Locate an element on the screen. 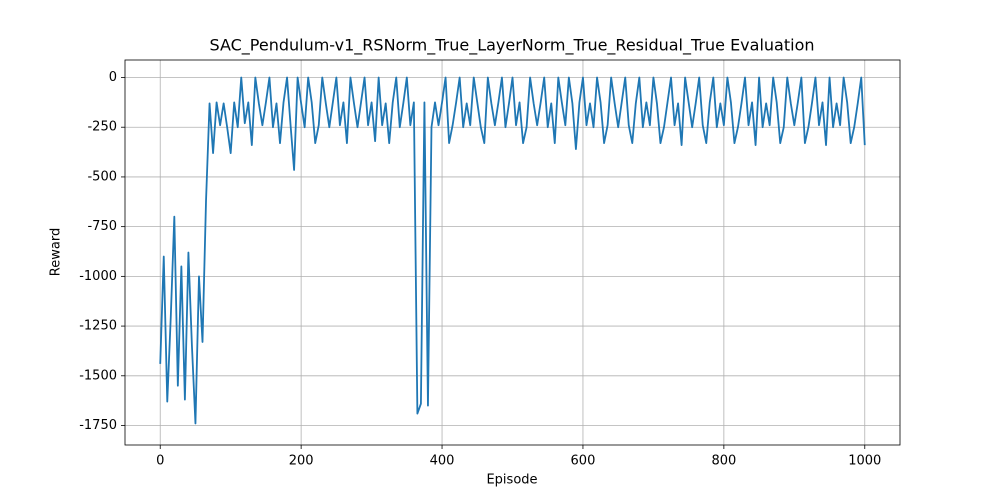 Image resolution: width=1000 pixels, height=504 pixels. x-tick-label: 1000 is located at coordinates (864, 461).